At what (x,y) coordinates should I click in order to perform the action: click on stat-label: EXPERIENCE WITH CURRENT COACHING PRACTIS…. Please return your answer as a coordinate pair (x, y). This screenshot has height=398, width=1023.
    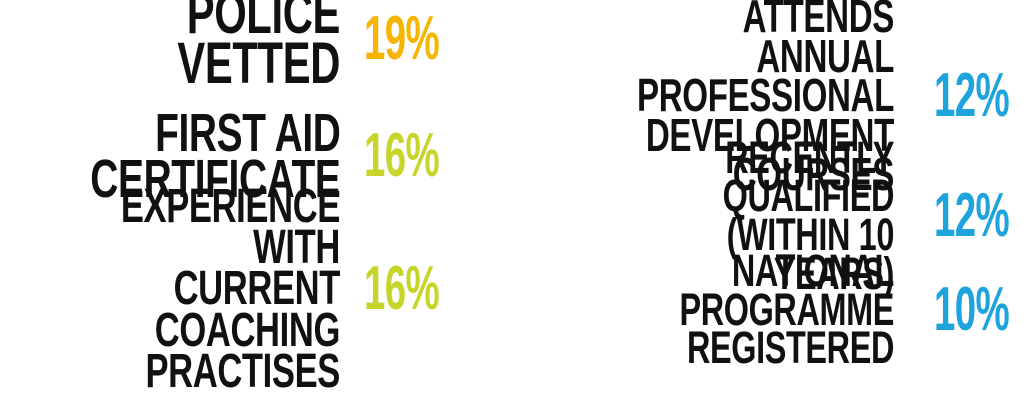
    Looking at the image, I should click on (230, 288).